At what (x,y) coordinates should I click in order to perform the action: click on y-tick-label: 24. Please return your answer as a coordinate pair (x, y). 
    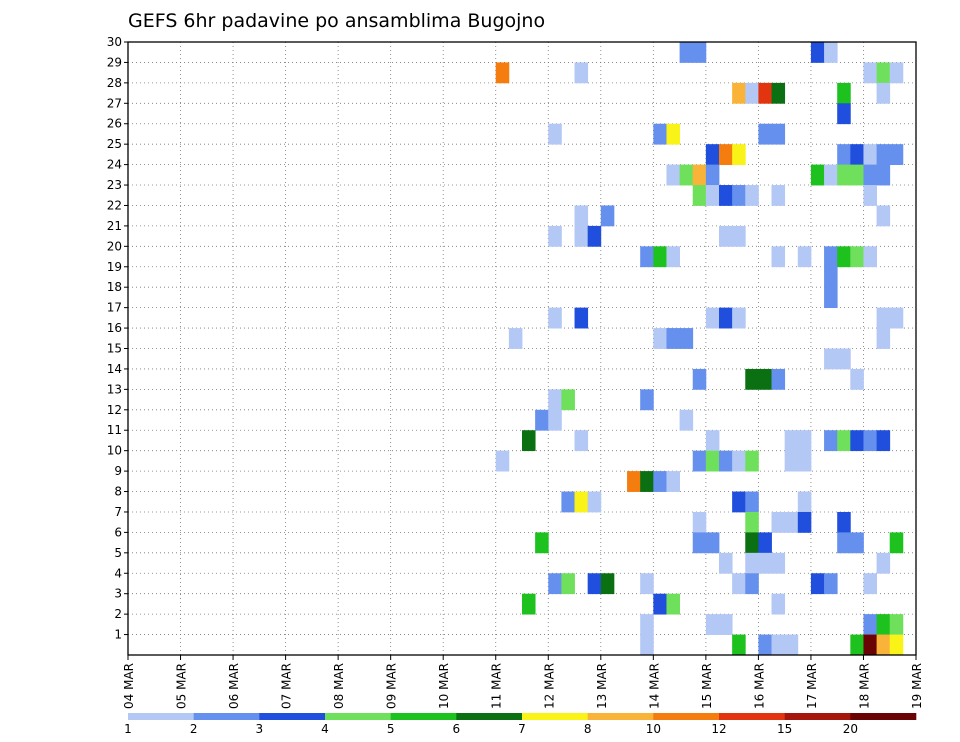
    Looking at the image, I should click on (114, 165).